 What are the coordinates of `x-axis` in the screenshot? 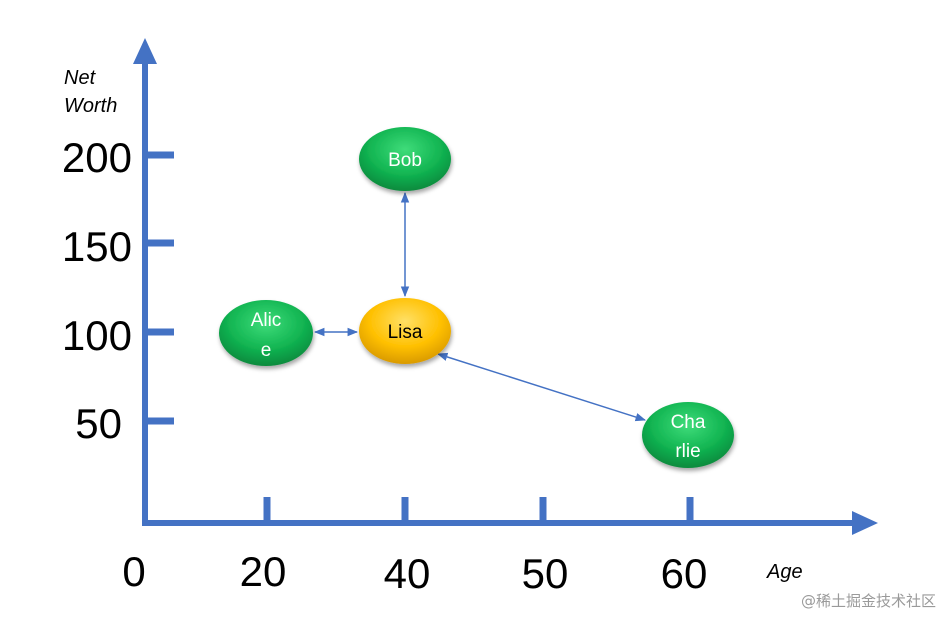 It's located at (510, 523).